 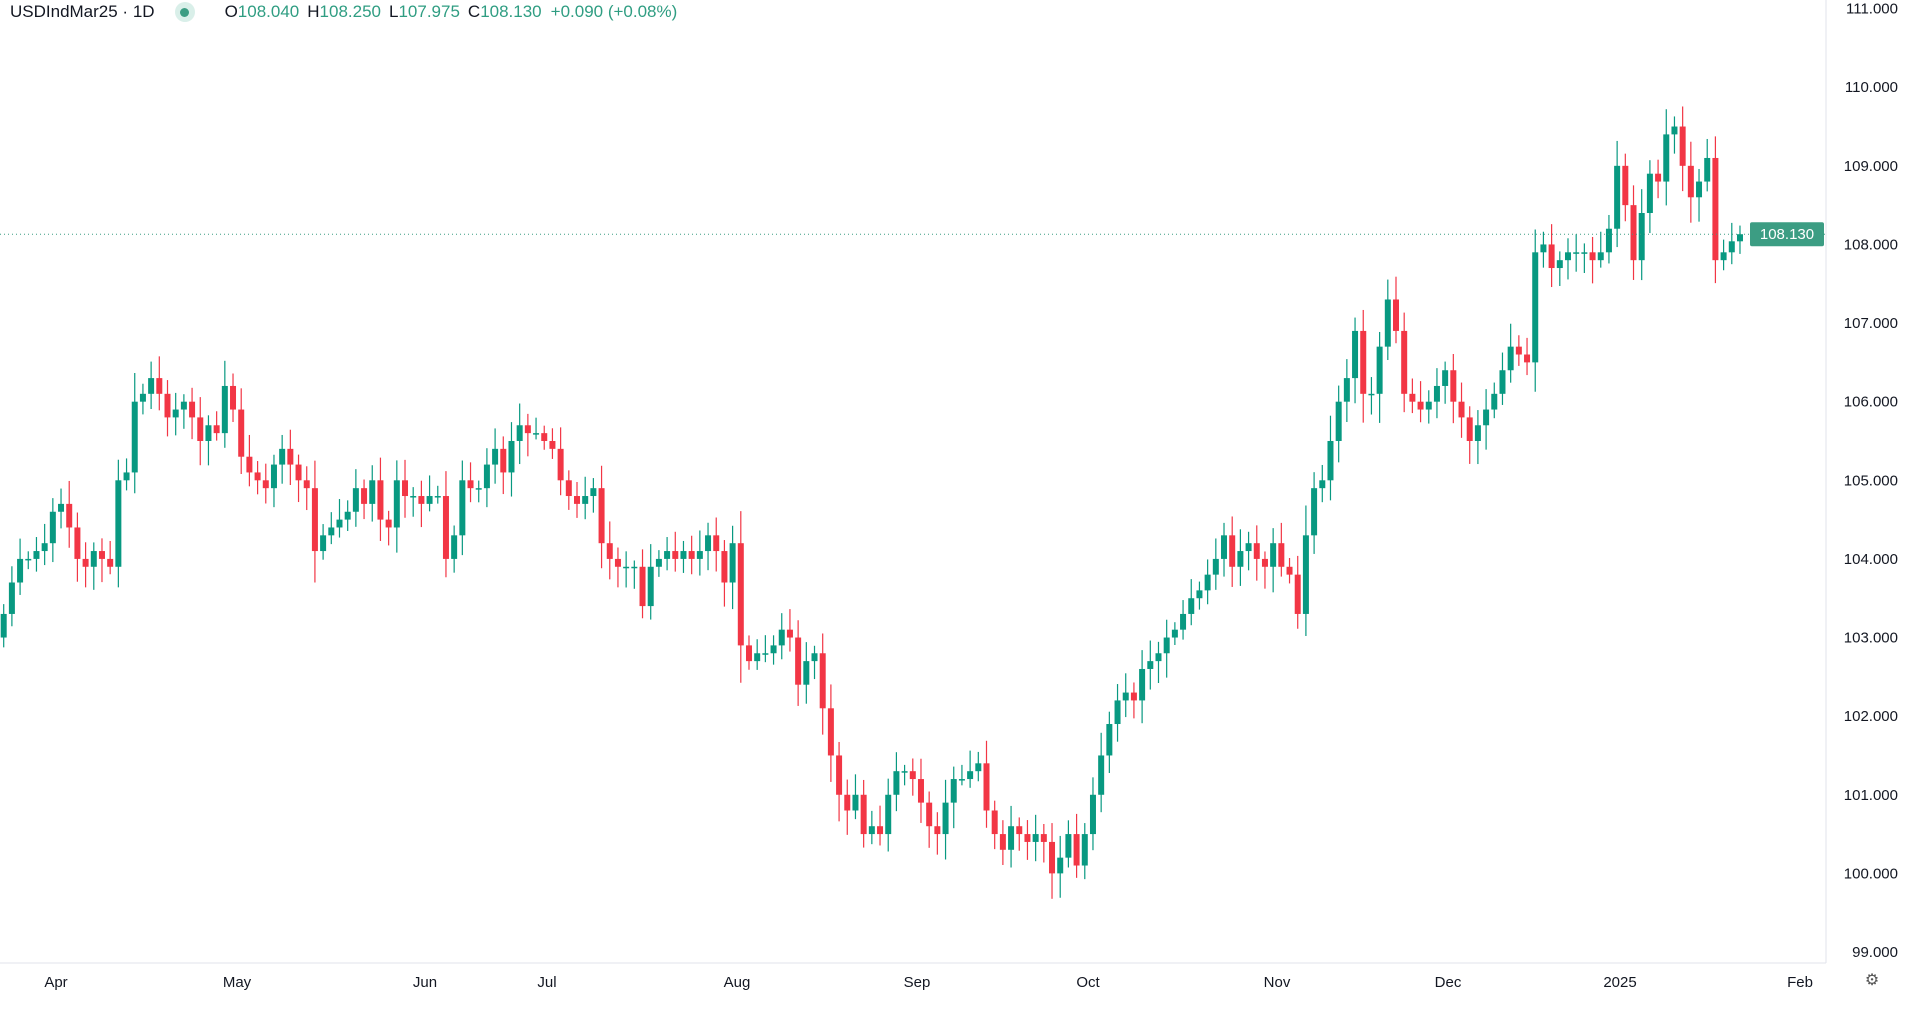 What do you see at coordinates (1875, 952) in the screenshot?
I see `y-tick-label: 99.000` at bounding box center [1875, 952].